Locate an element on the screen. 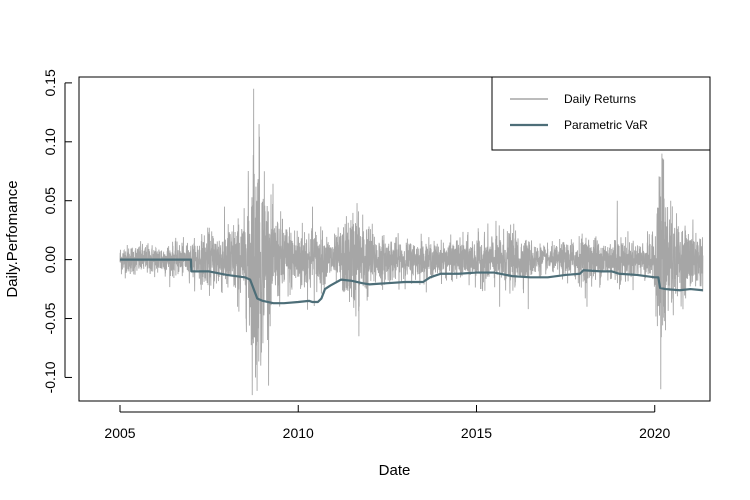 This screenshot has width=750, height=500. parametric-var-line is located at coordinates (411, 281).